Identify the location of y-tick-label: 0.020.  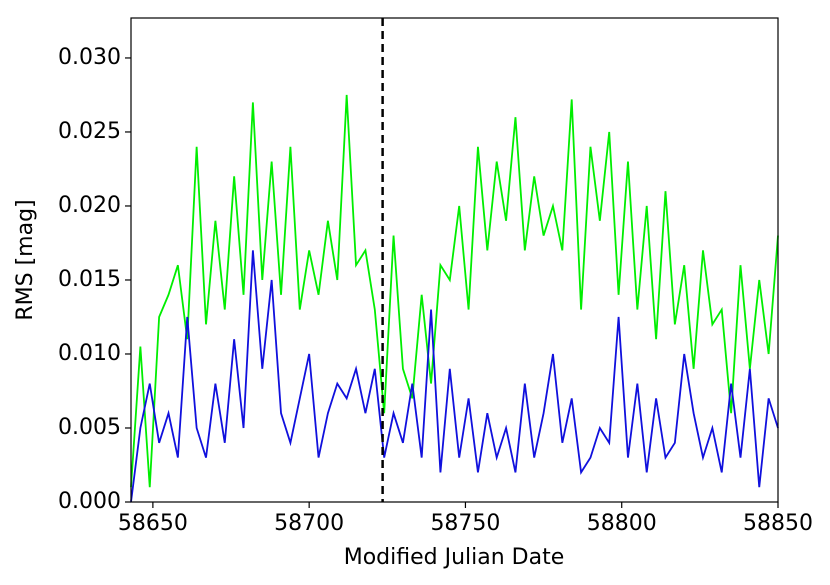
(89, 205).